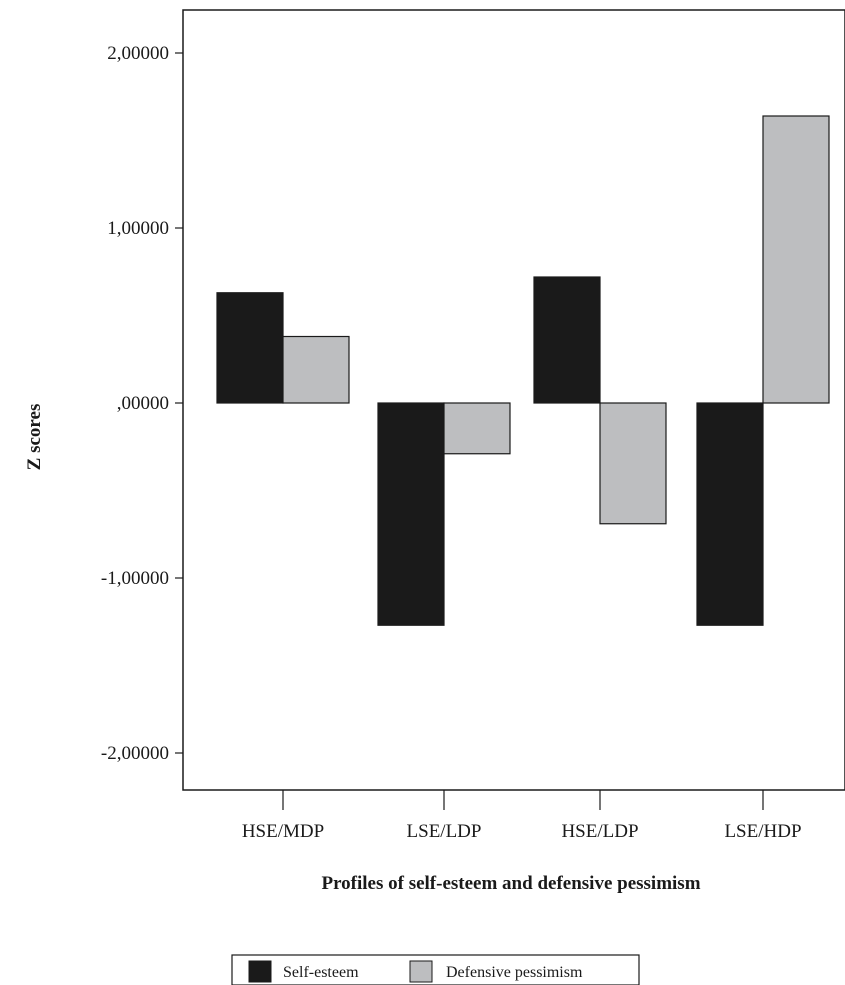  Describe the element at coordinates (477, 428) in the screenshot. I see `bar-defensive-pessimism-lse-ldp` at that location.